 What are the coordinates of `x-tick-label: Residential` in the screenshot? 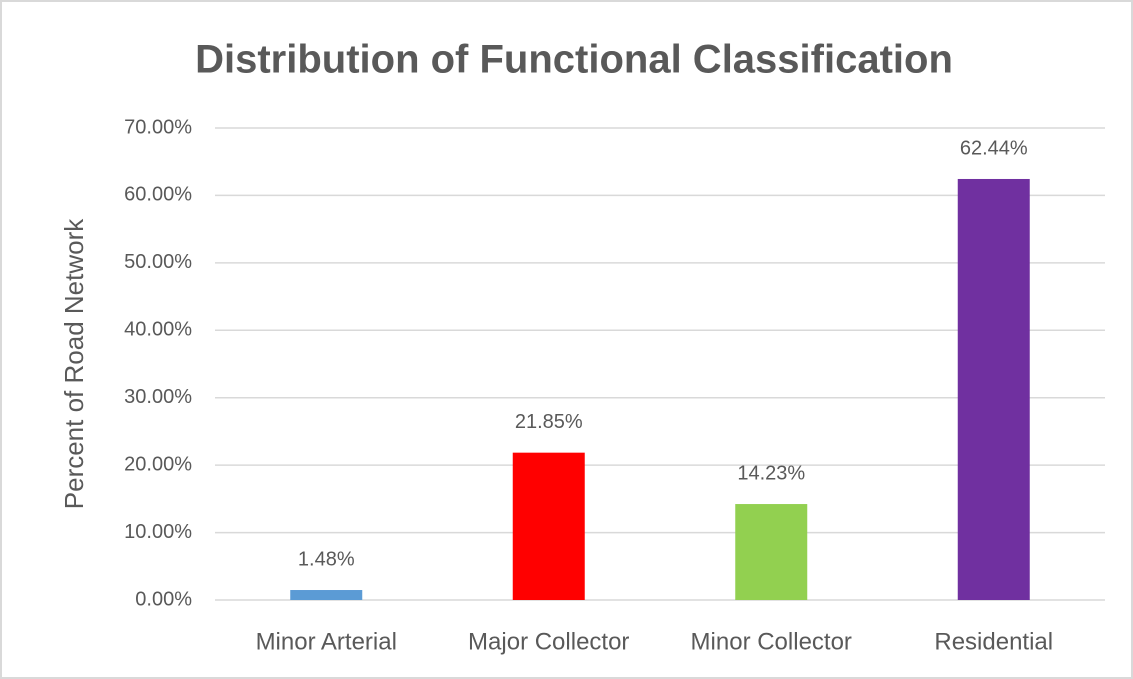 It's located at (993, 641).